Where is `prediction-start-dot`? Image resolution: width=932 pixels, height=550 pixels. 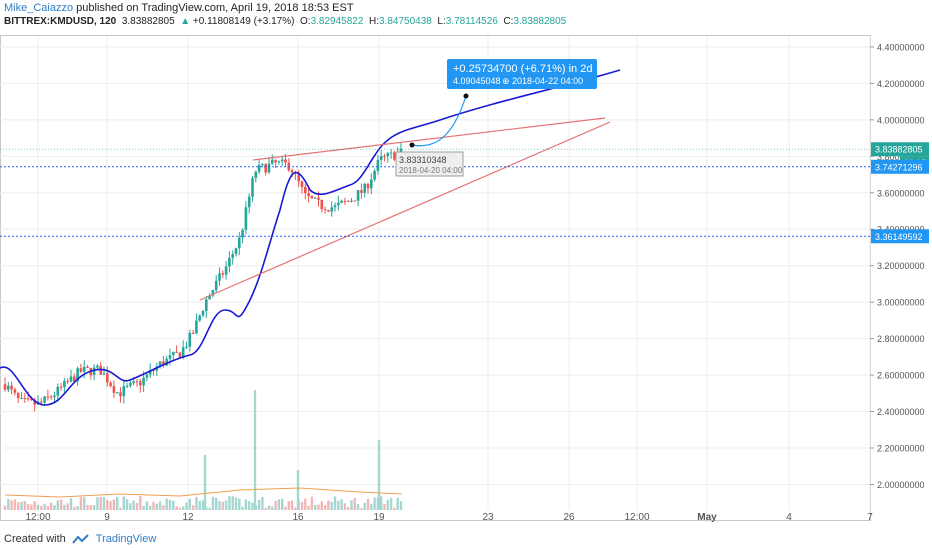 prediction-start-dot is located at coordinates (412, 145).